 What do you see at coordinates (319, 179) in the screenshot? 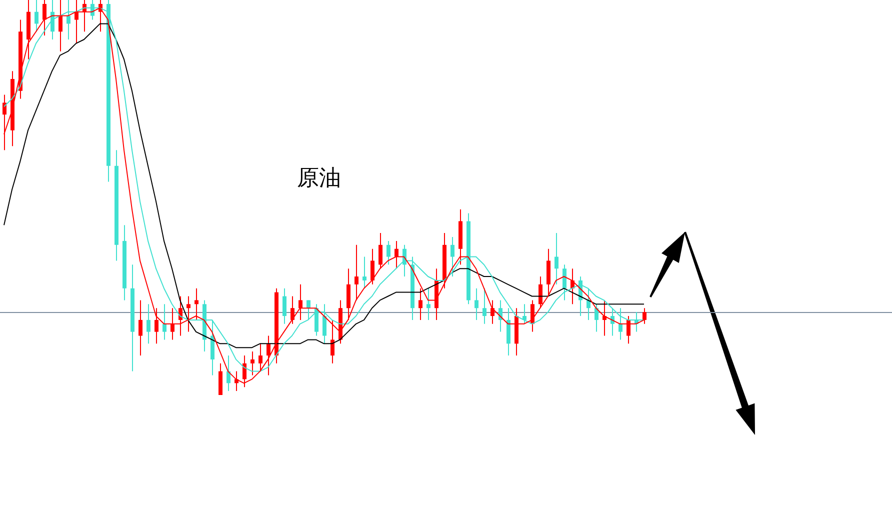
I see `annotation: 原油` at bounding box center [319, 179].